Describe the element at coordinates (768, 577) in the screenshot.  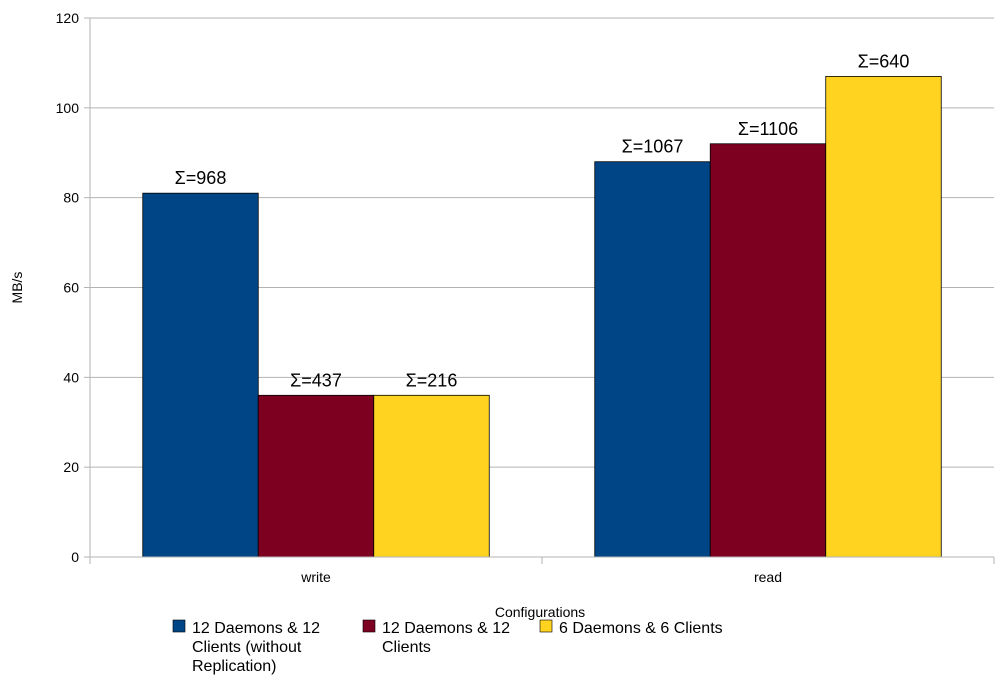
I see `x-tick-label: read` at that location.